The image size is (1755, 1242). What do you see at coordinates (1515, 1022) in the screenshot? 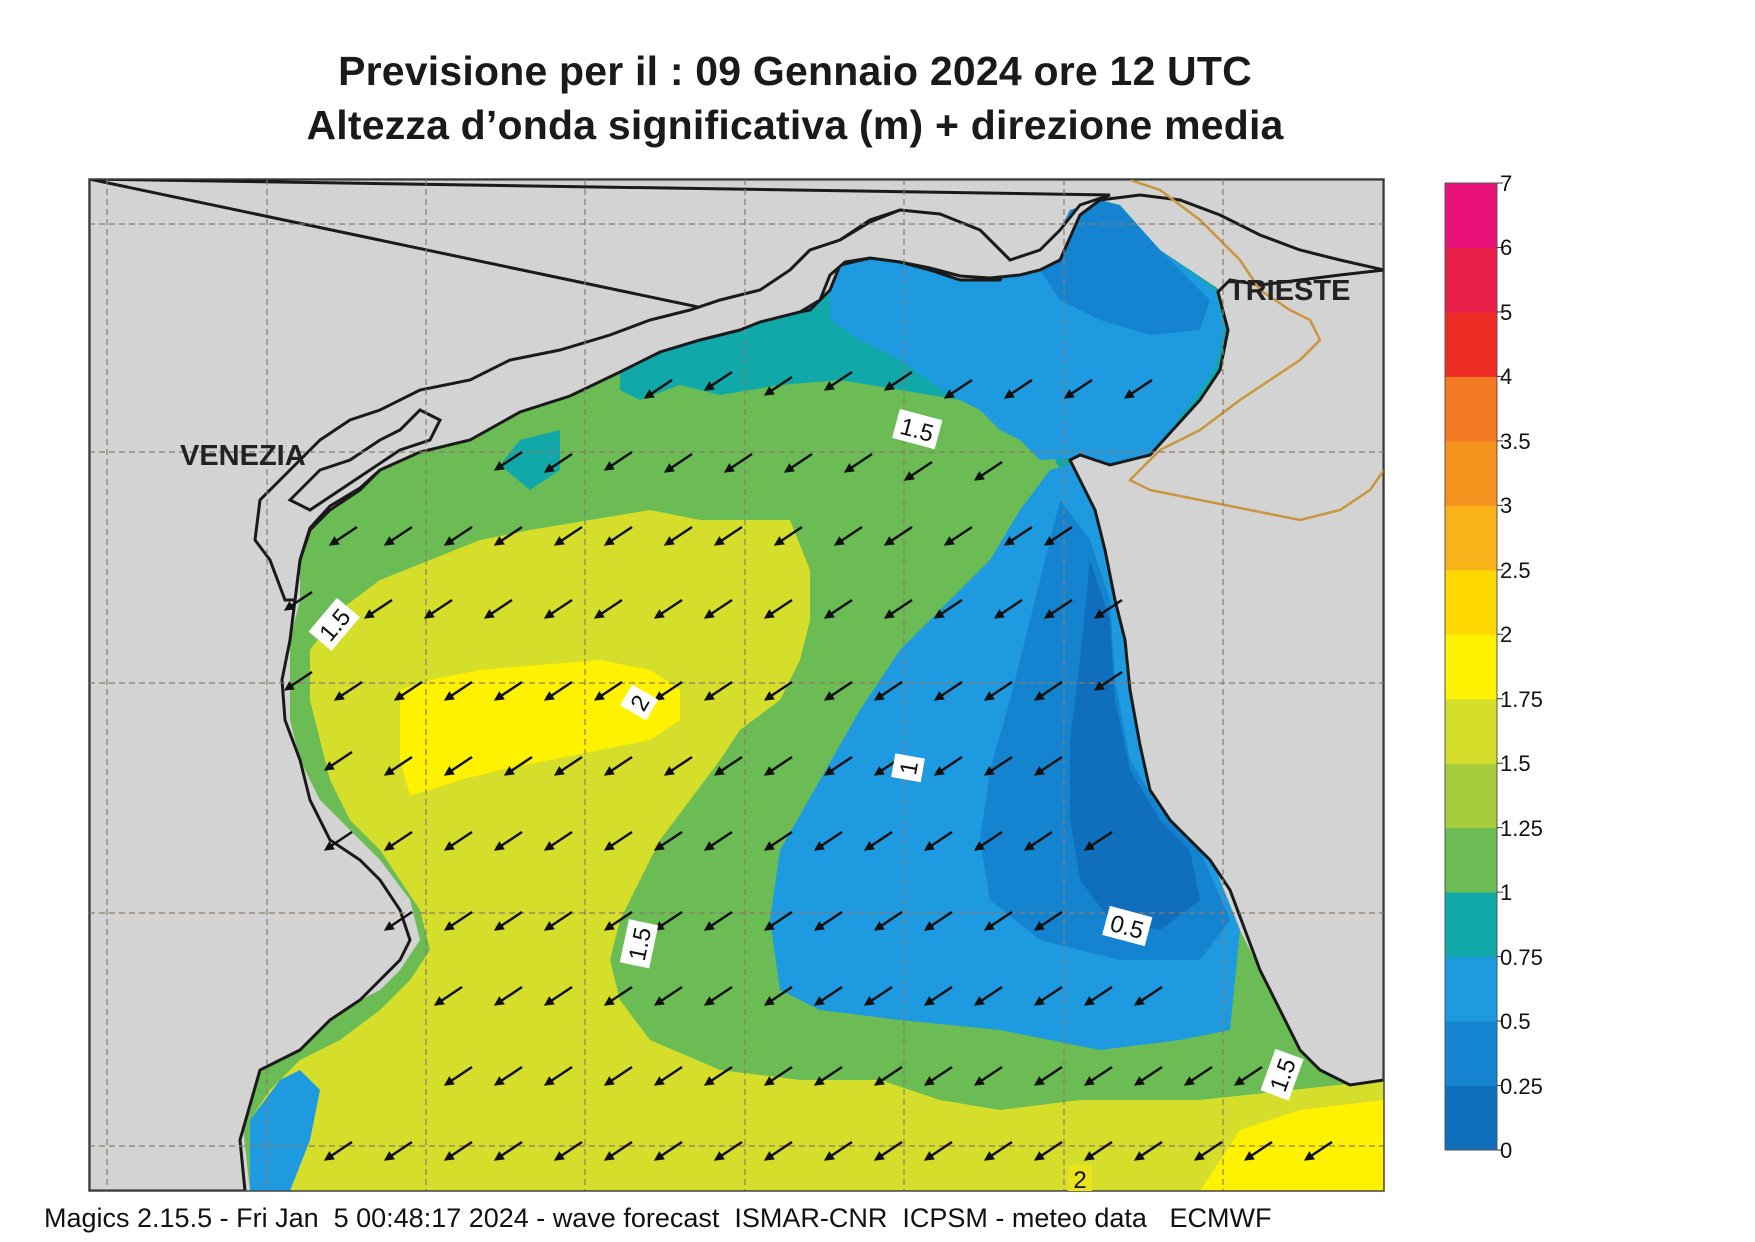
I see `colorbar-label: 0.5` at bounding box center [1515, 1022].